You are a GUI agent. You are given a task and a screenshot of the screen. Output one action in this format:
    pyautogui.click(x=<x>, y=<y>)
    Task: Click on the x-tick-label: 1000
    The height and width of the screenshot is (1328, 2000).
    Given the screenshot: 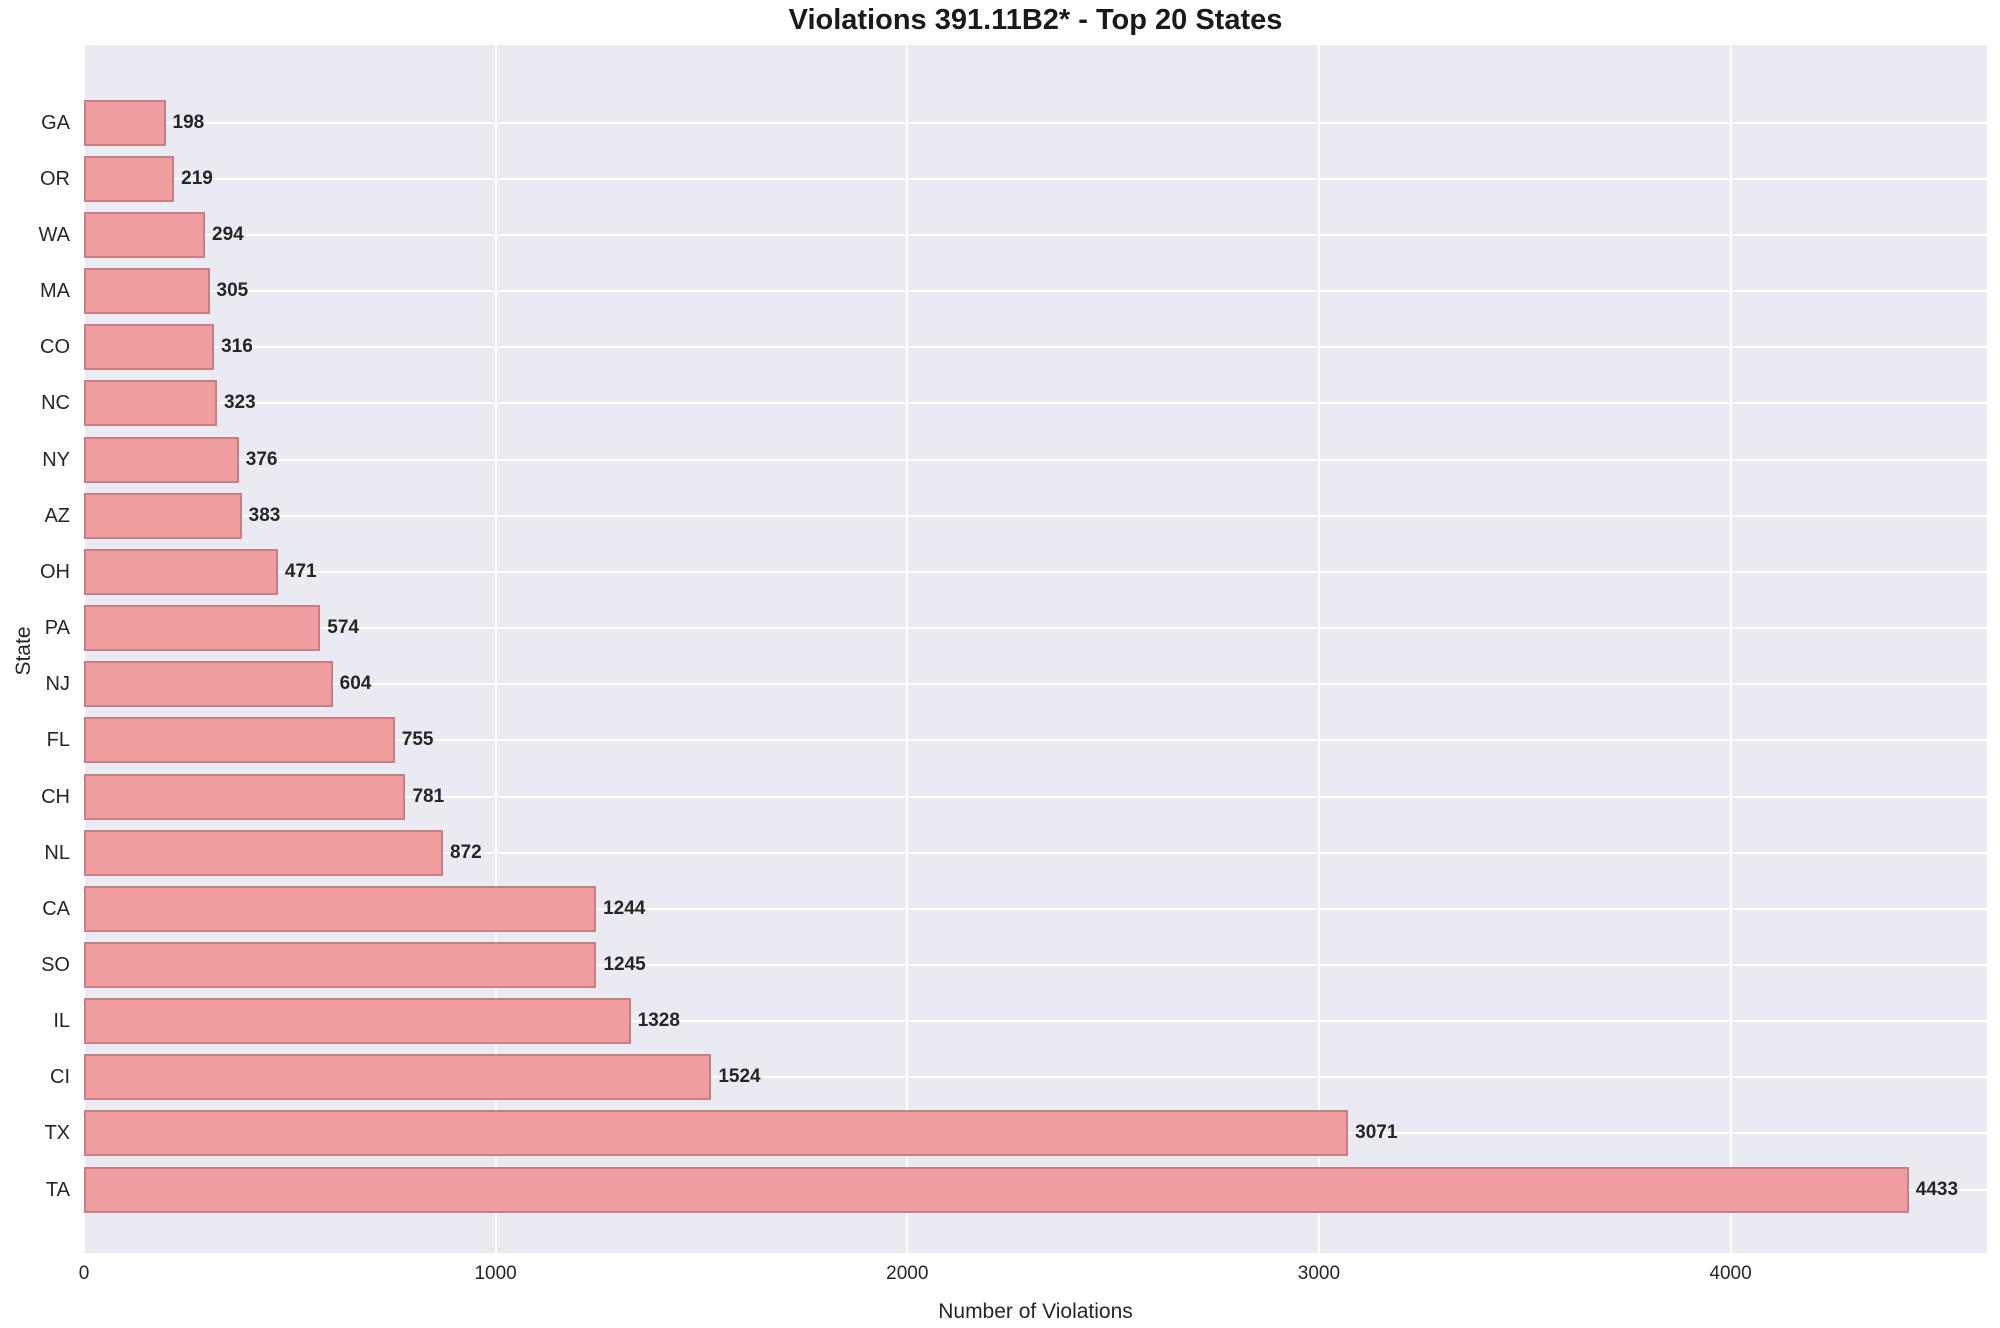 What is the action you would take?
    pyautogui.click(x=495, y=1273)
    